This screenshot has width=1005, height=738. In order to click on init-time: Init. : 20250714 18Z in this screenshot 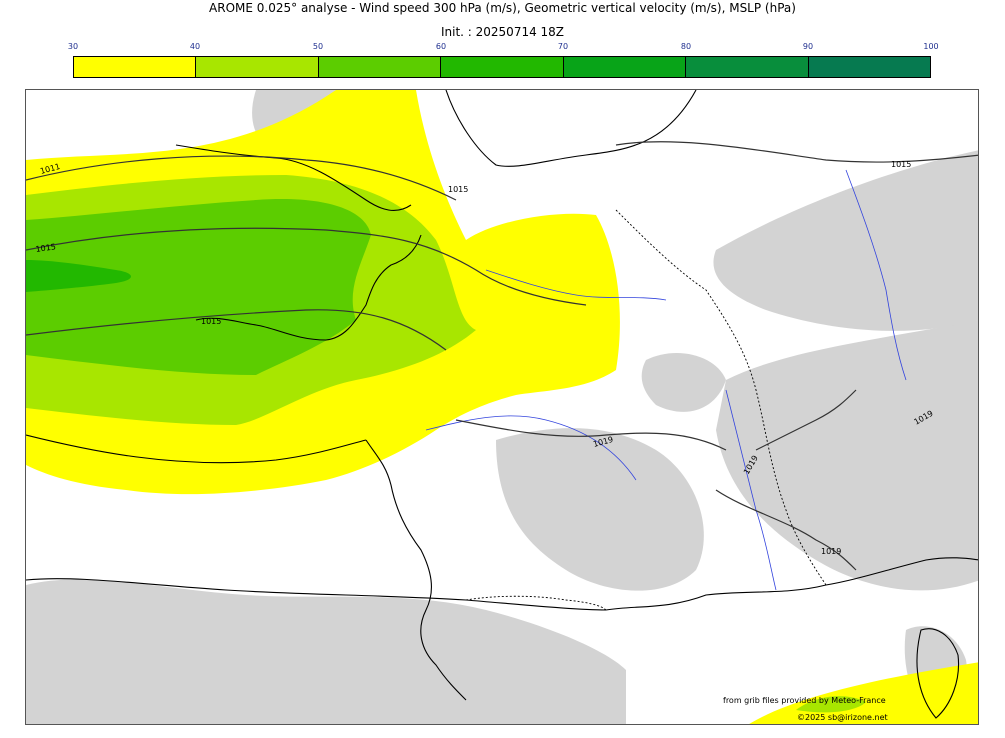, I will do `click(502, 32)`.